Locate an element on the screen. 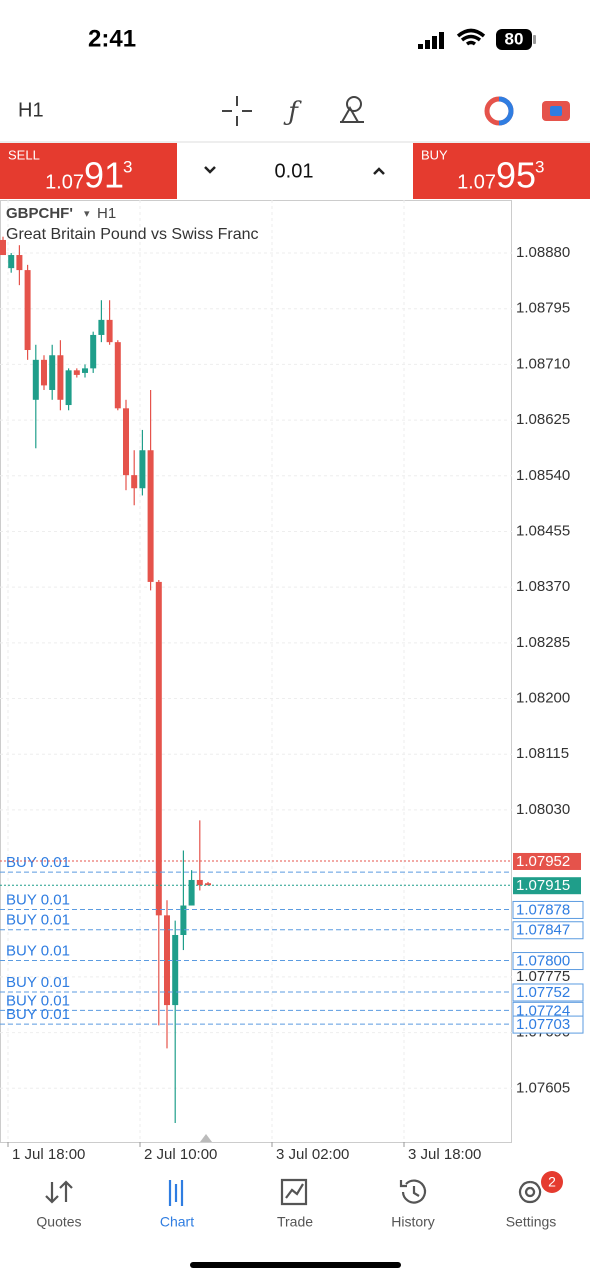 This screenshot has width=590, height=1280. symbol-arrow: ▾ is located at coordinates (87, 214).